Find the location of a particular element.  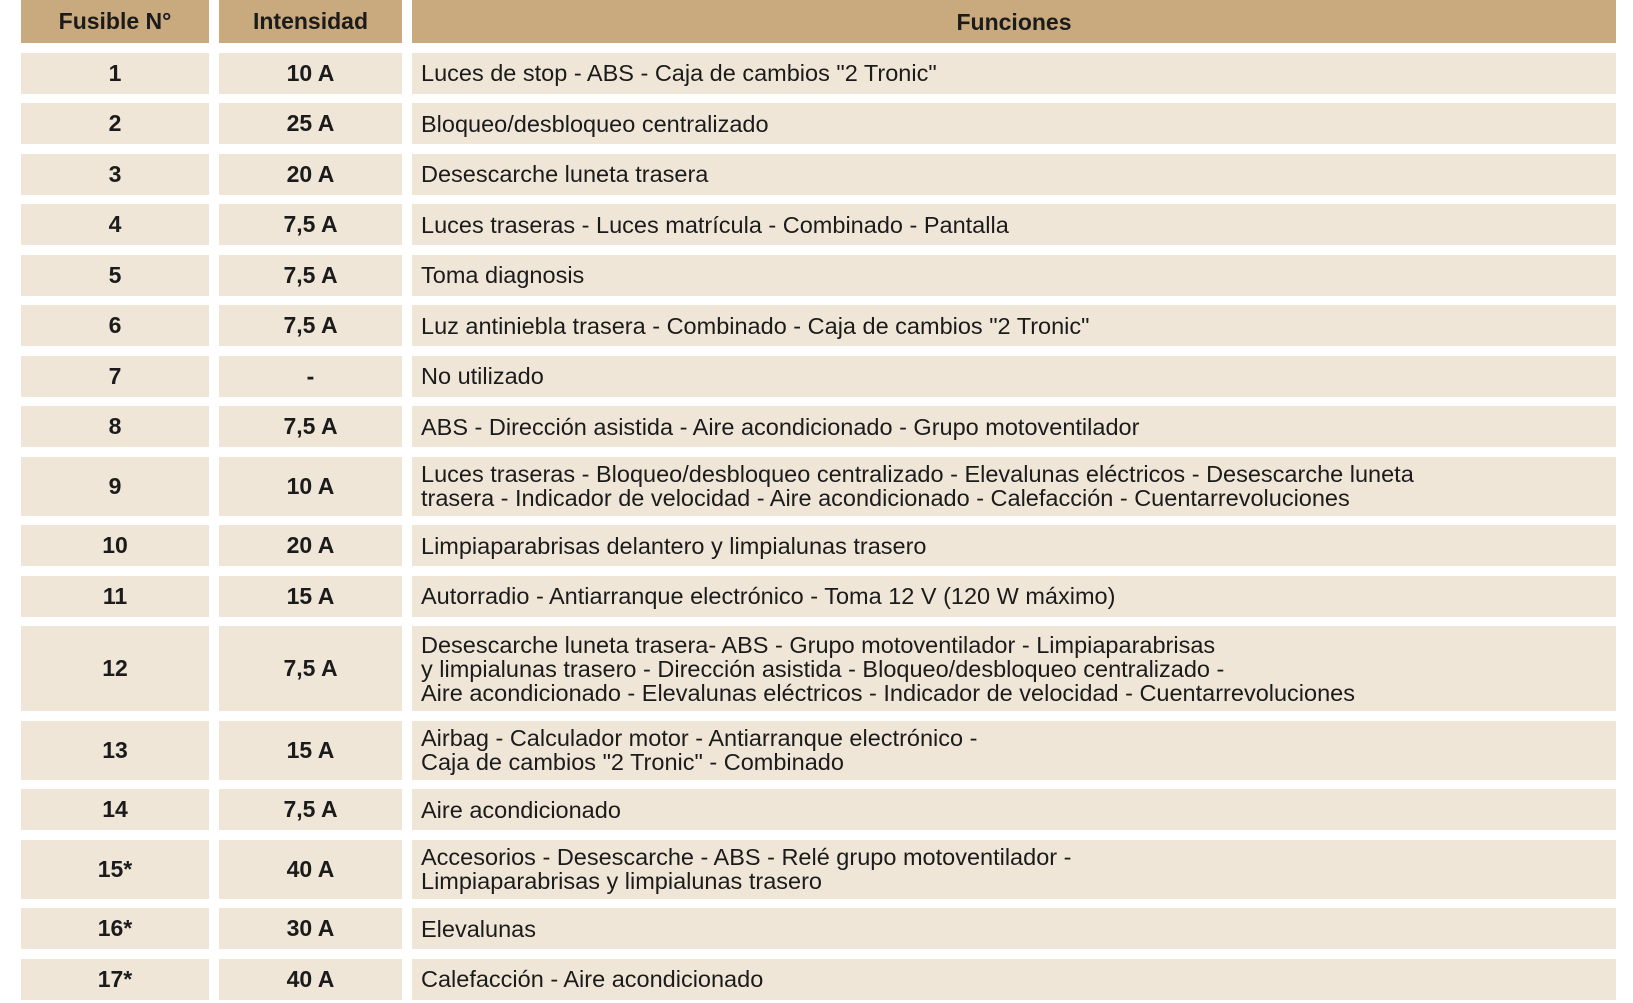

fuse-number-cell: 13 is located at coordinates (115, 750).